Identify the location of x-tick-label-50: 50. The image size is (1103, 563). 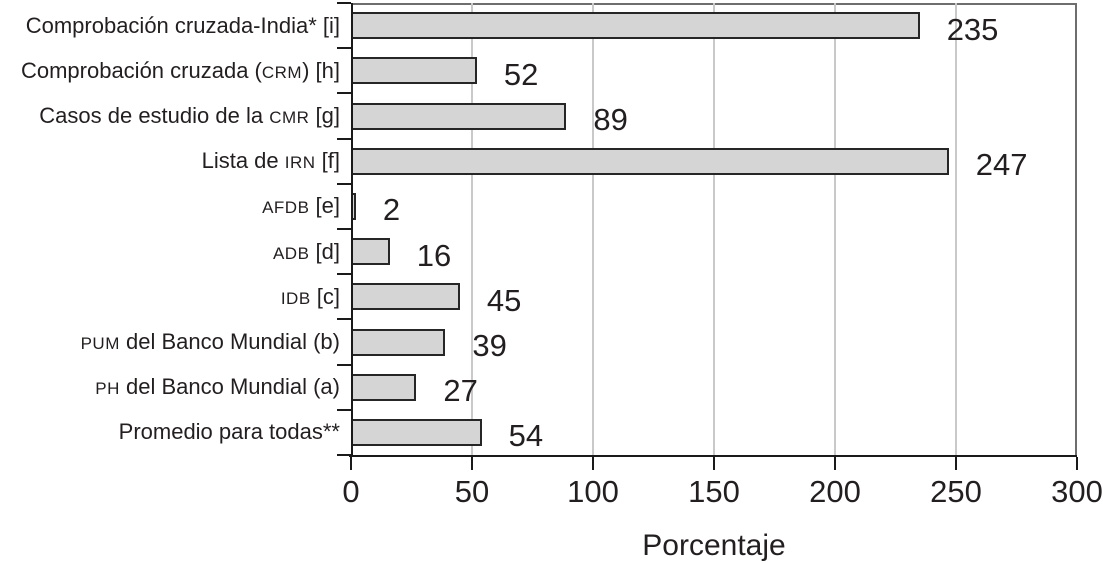
(472, 491).